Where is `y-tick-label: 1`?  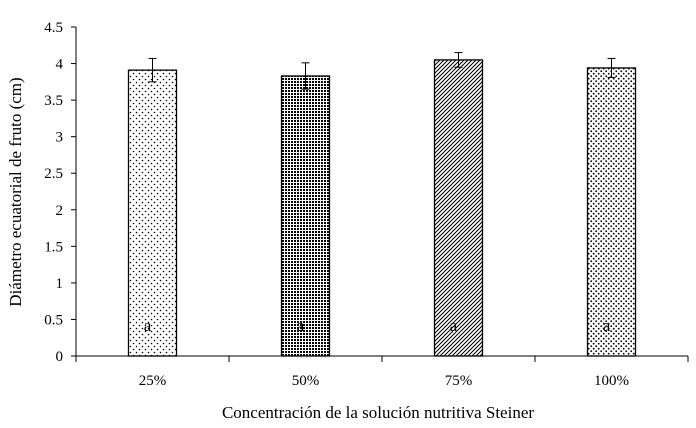
y-tick-label: 1 is located at coordinates (60, 284).